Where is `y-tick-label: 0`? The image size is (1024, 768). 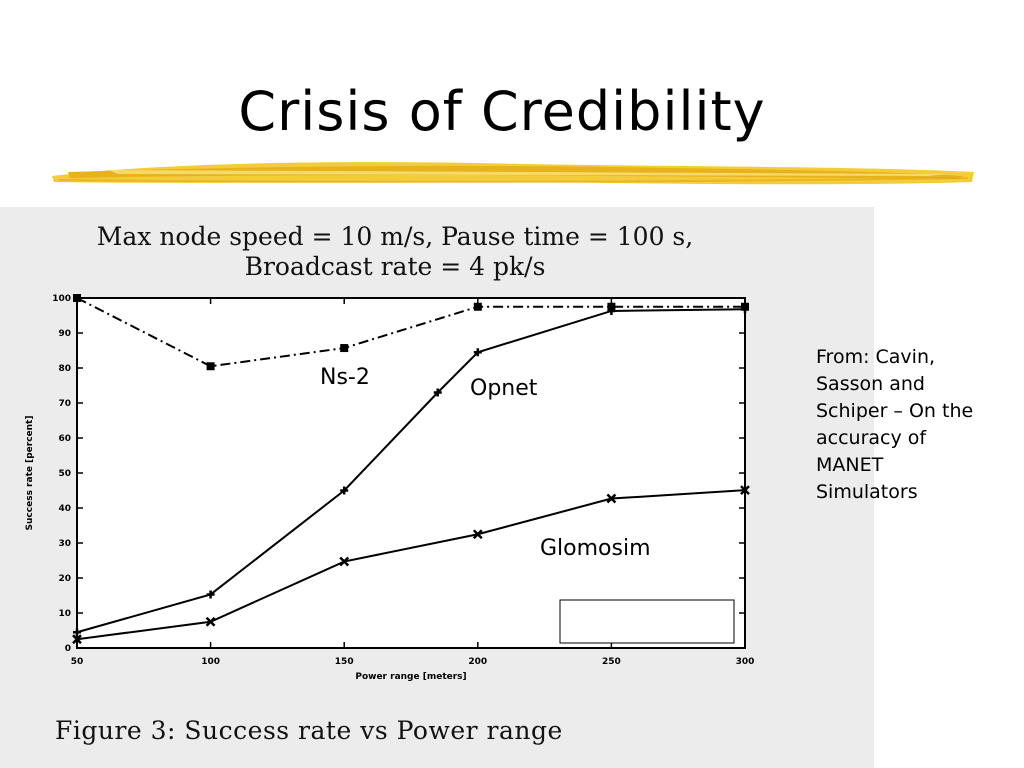 y-tick-label: 0 is located at coordinates (68, 649).